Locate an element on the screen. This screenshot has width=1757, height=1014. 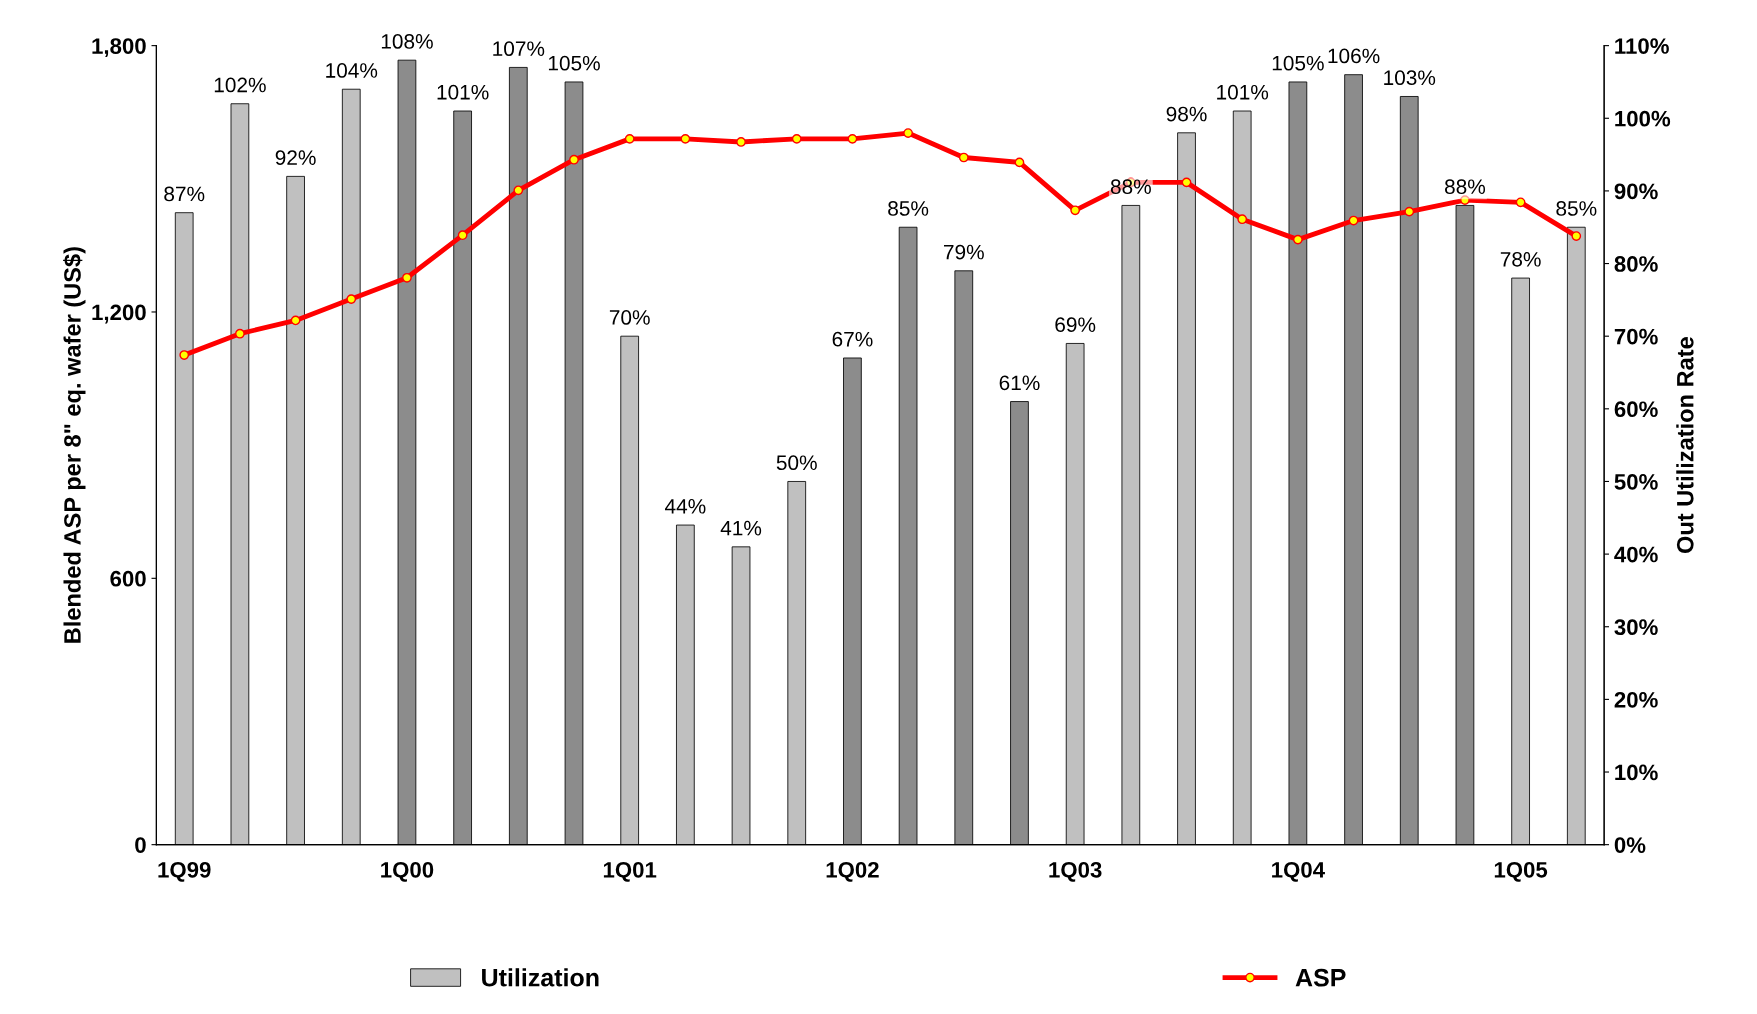
y-tick-label: 600 is located at coordinates (128, 578).